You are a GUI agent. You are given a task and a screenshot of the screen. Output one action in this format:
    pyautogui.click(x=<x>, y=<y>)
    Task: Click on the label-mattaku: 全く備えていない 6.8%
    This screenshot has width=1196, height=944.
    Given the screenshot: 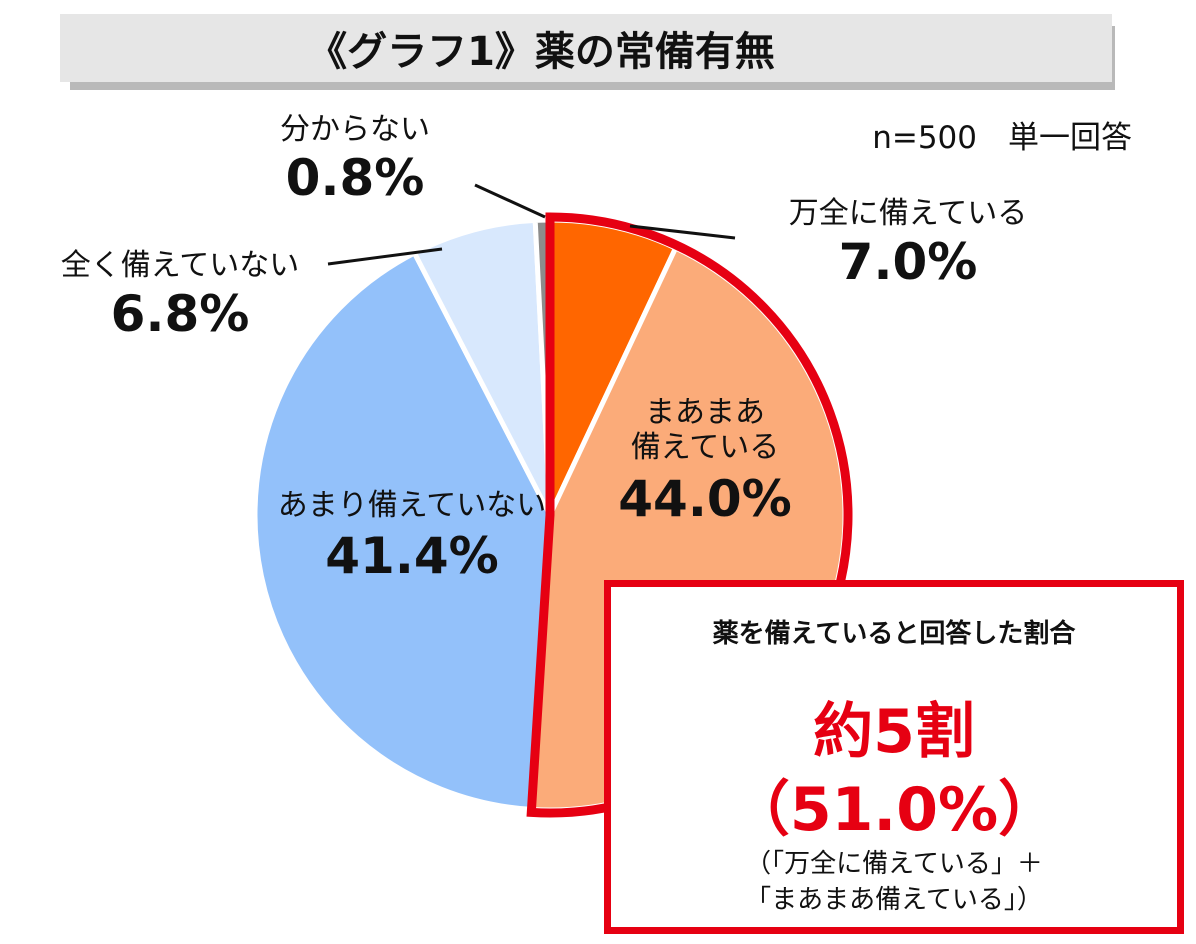 What is the action you would take?
    pyautogui.click(x=180, y=296)
    